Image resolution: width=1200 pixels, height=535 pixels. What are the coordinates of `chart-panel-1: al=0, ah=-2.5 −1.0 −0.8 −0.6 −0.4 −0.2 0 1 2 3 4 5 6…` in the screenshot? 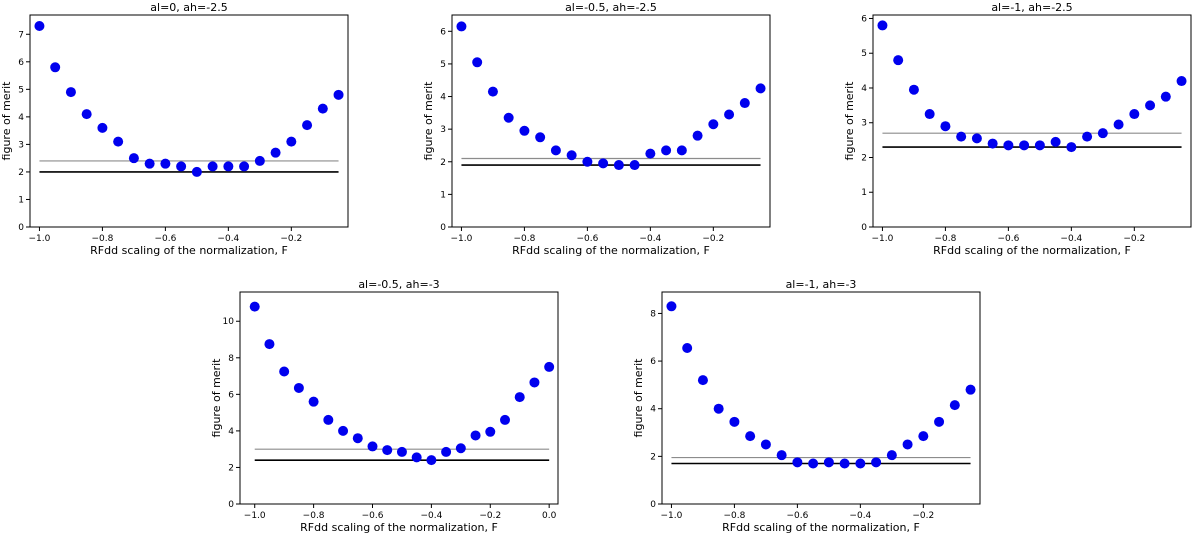 It's located at (174, 129).